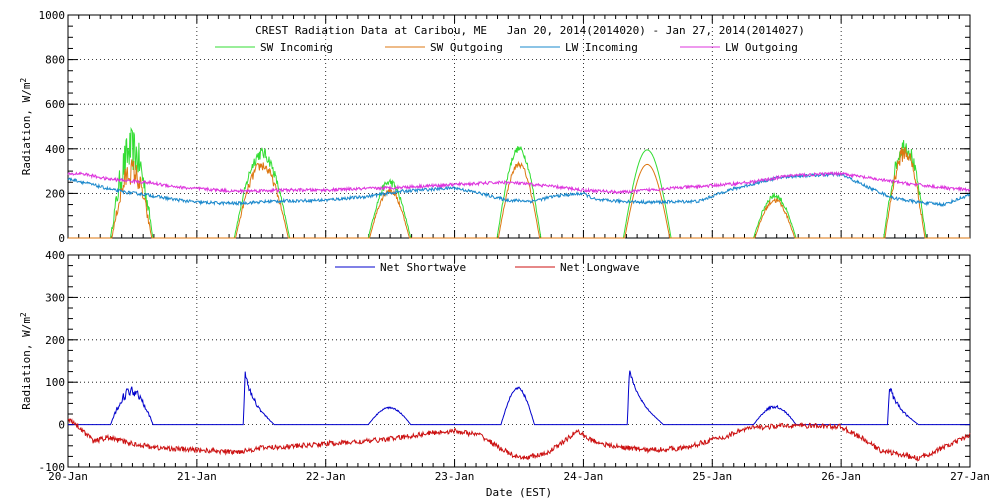  What do you see at coordinates (55, 297) in the screenshot?
I see `bottom-panel-ytick-label: 300` at bounding box center [55, 297].